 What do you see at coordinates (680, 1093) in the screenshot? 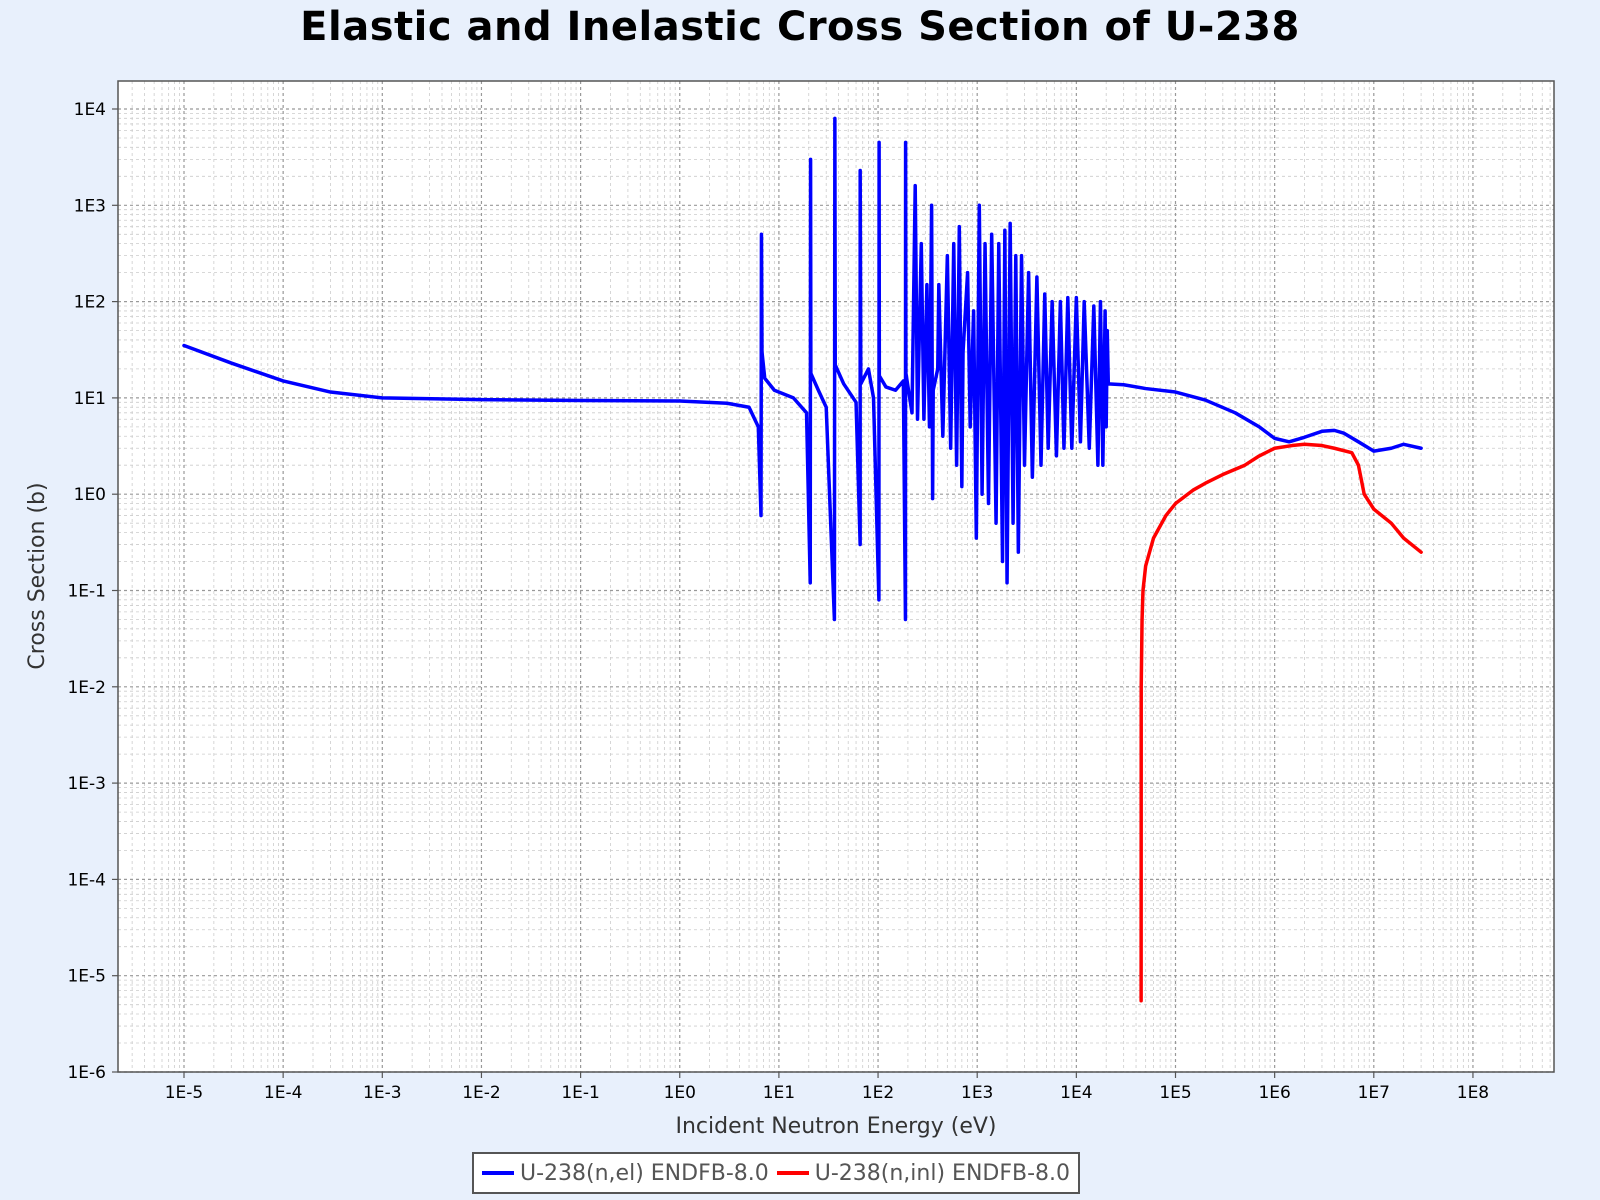
I see `x-tick-label: 1E0` at bounding box center [680, 1093].